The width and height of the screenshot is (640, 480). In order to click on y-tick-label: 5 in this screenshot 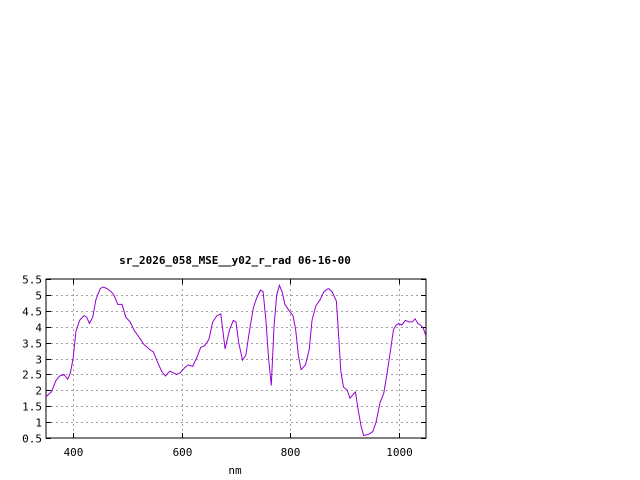, I will do `click(38, 296)`.